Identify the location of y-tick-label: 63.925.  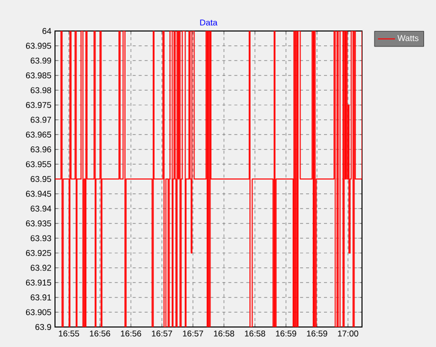
(39, 253).